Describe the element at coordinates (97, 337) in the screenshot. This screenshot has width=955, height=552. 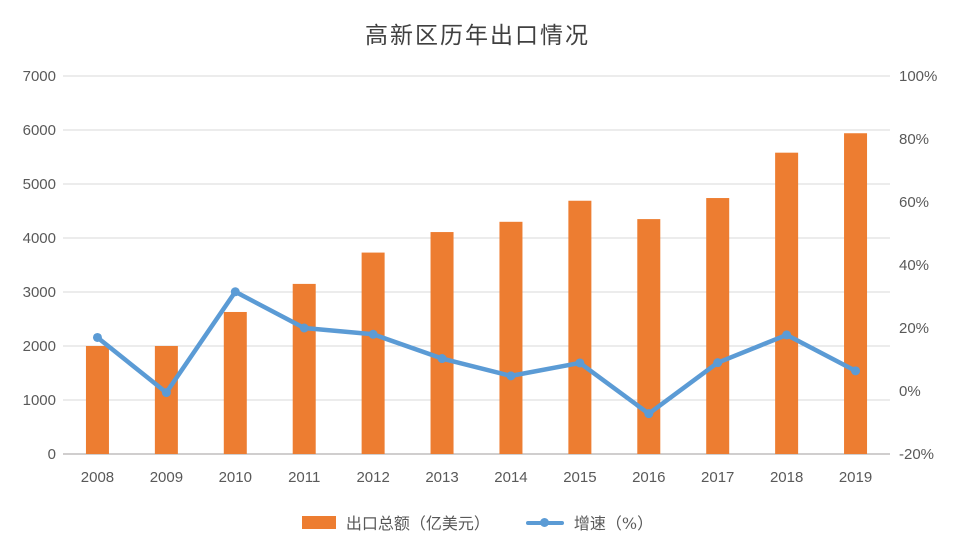
I see `growth-point-2008` at that location.